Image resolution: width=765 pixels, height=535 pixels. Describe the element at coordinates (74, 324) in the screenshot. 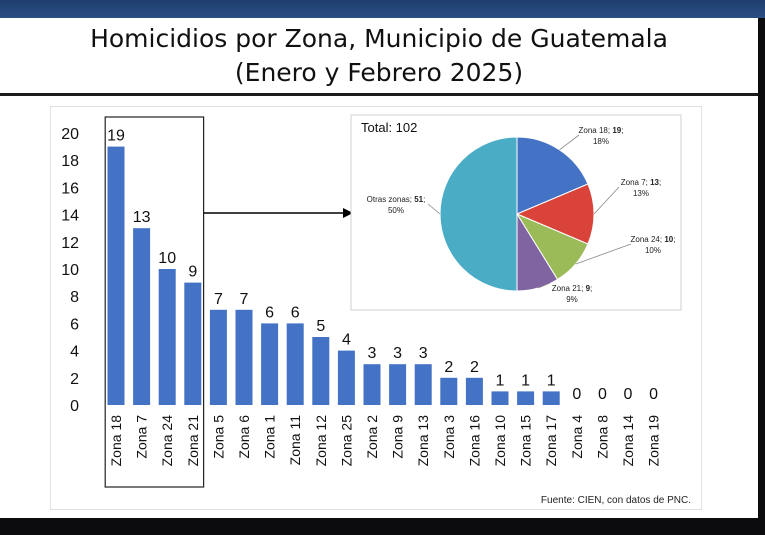

I see `y-tick-label: 6` at that location.